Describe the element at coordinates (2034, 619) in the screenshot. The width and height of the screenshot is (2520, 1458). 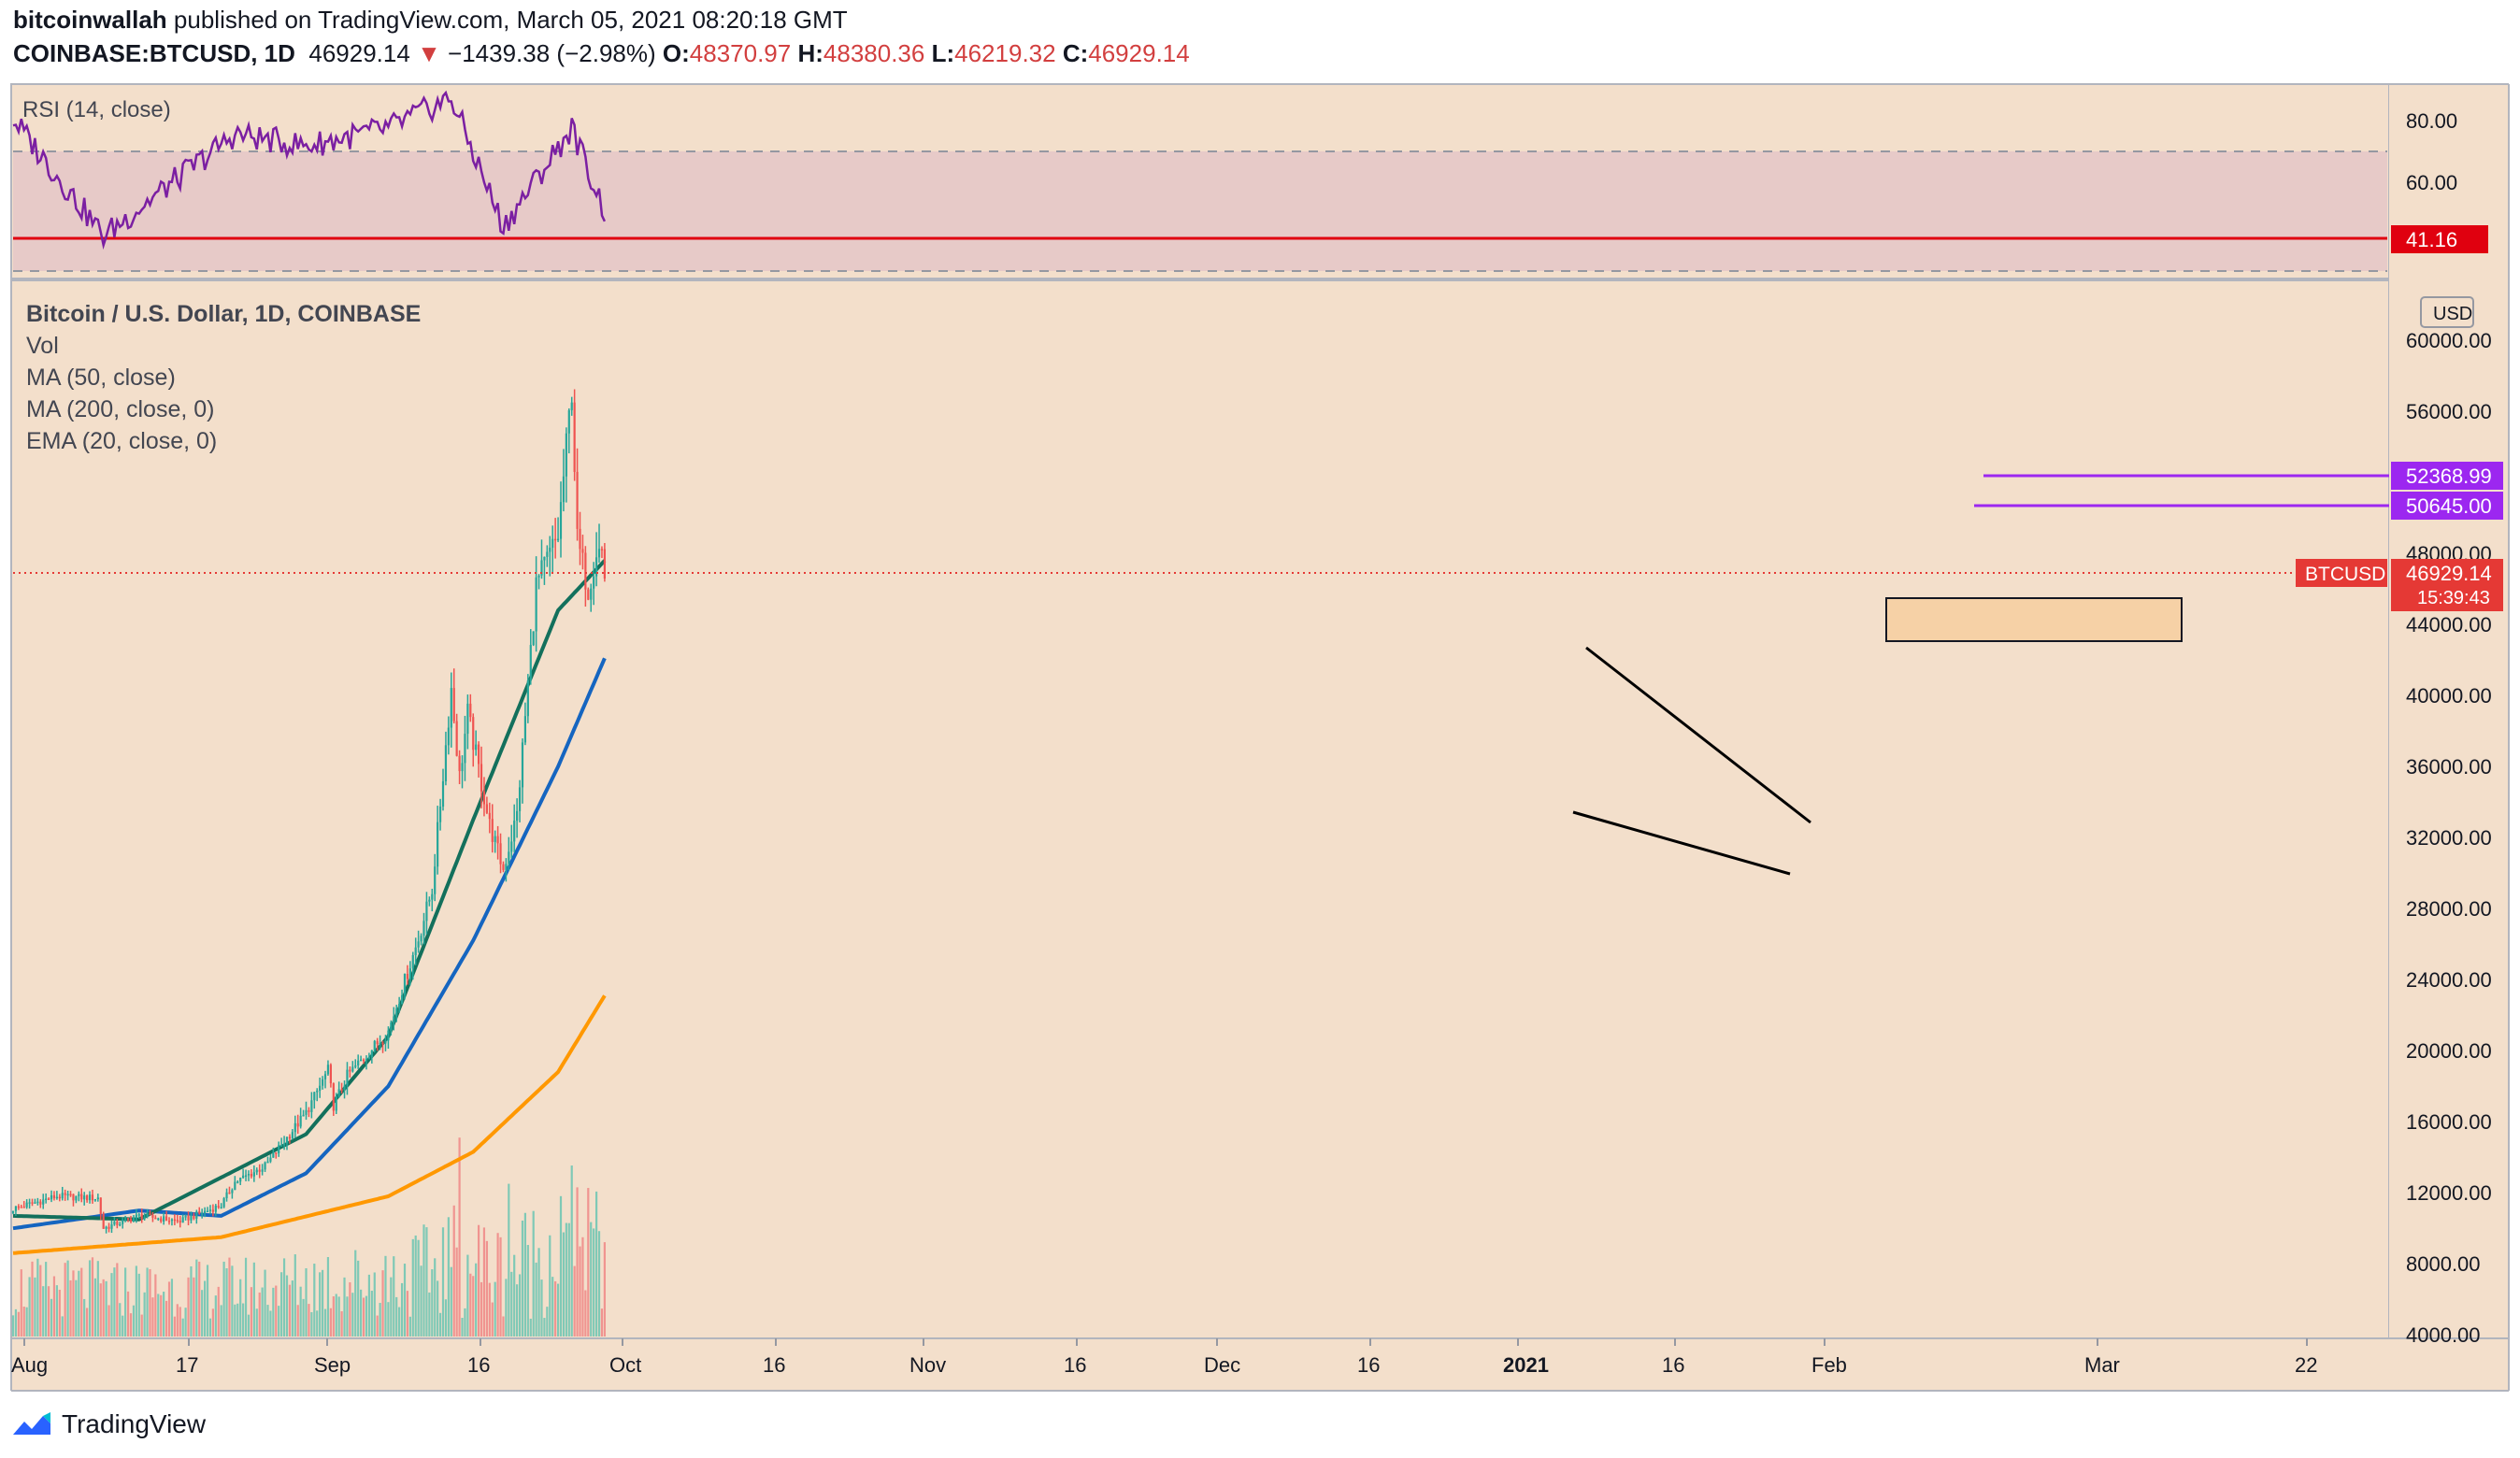
I see `support-zone` at that location.